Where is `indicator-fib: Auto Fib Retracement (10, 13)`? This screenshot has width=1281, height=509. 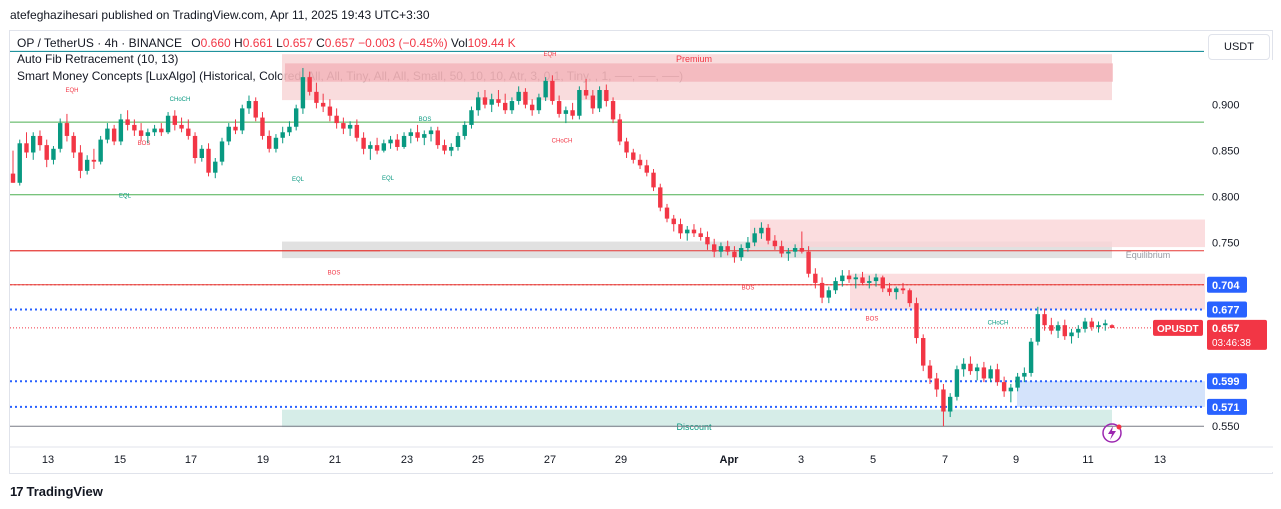
indicator-fib: Auto Fib Retracement (10, 13) is located at coordinates (98, 59).